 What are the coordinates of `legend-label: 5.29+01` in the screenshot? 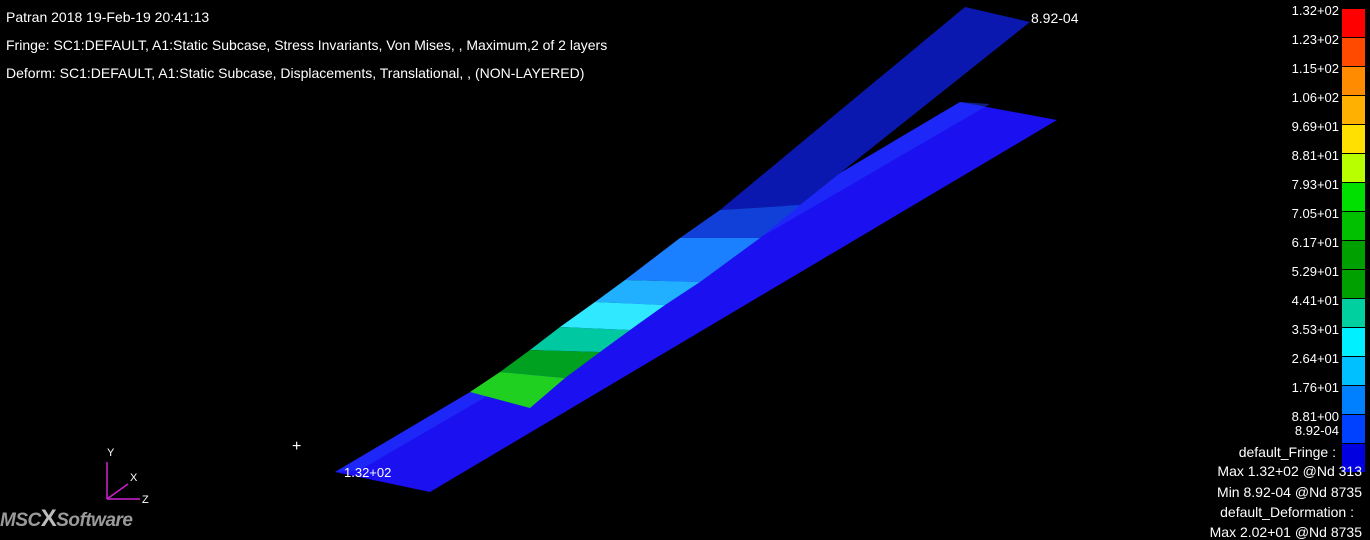 It's located at (1315, 271).